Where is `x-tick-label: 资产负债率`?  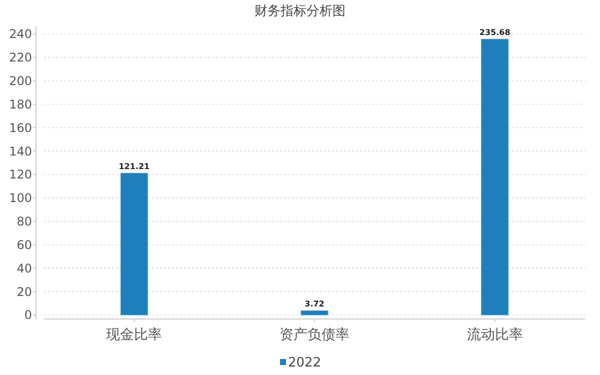
x-tick-label: 资产负债率 is located at coordinates (315, 335).